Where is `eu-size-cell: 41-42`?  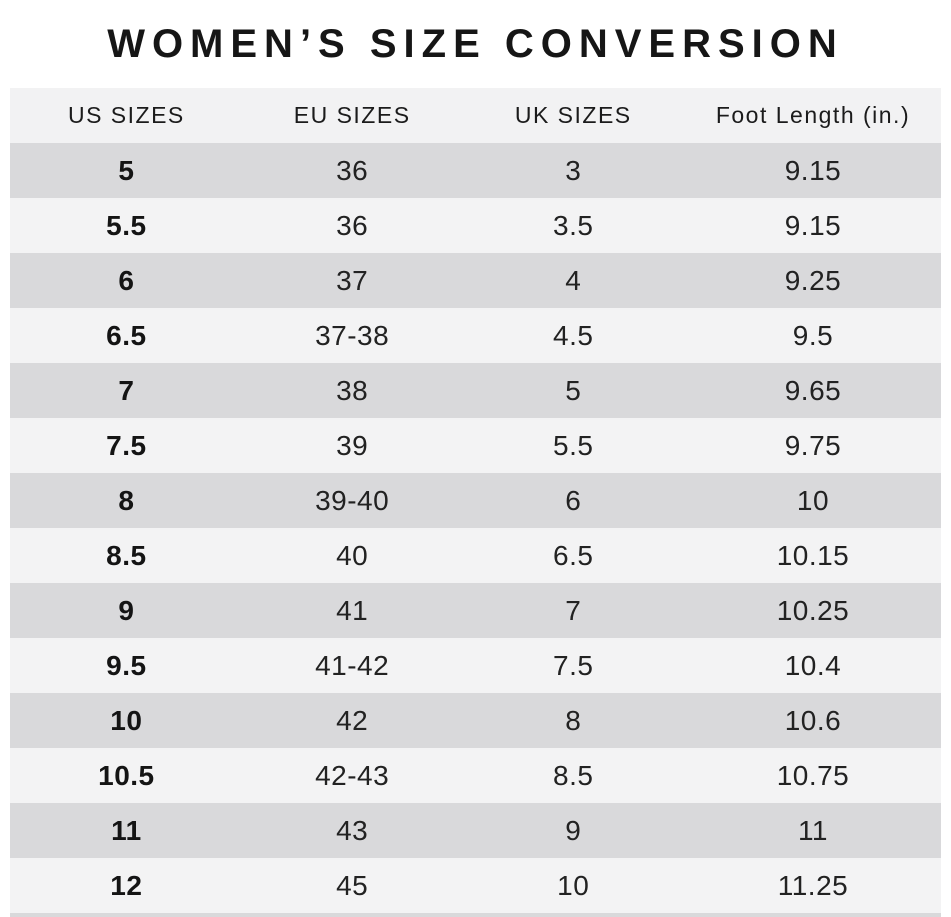 eu-size-cell: 41-42 is located at coordinates (352, 665).